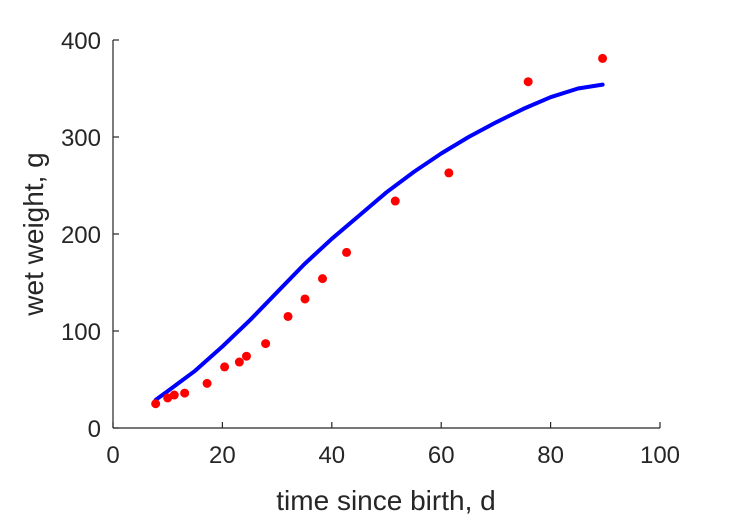 The height and width of the screenshot is (521, 729). What do you see at coordinates (441, 455) in the screenshot?
I see `x-tick-label: 60` at bounding box center [441, 455].